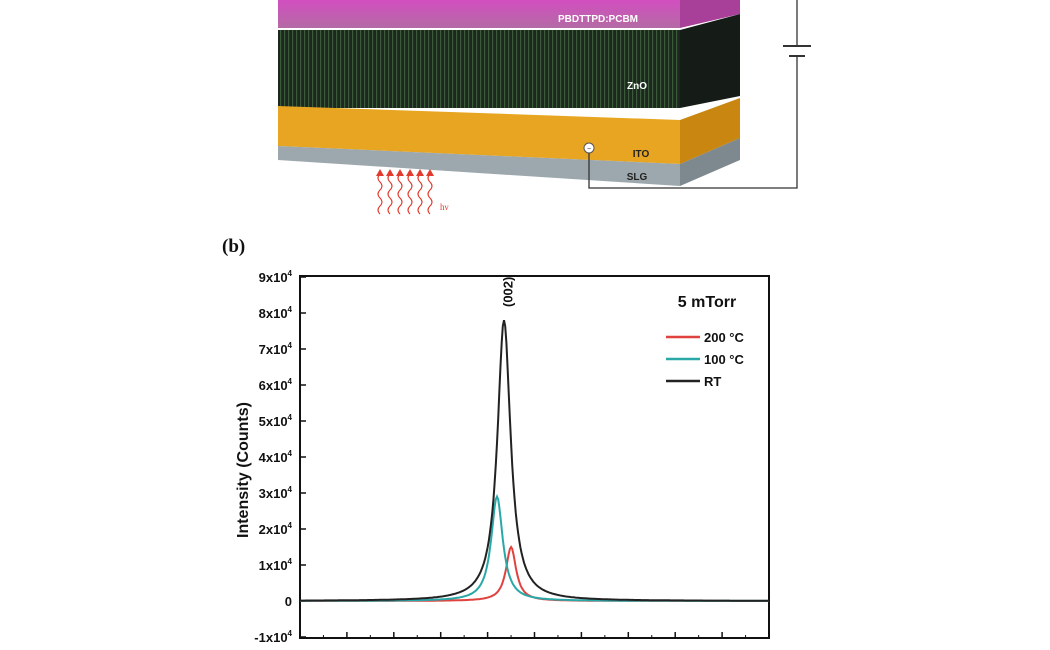  What do you see at coordinates (276, 493) in the screenshot?
I see `y-tick-label: 3x10⁴` at bounding box center [276, 493].